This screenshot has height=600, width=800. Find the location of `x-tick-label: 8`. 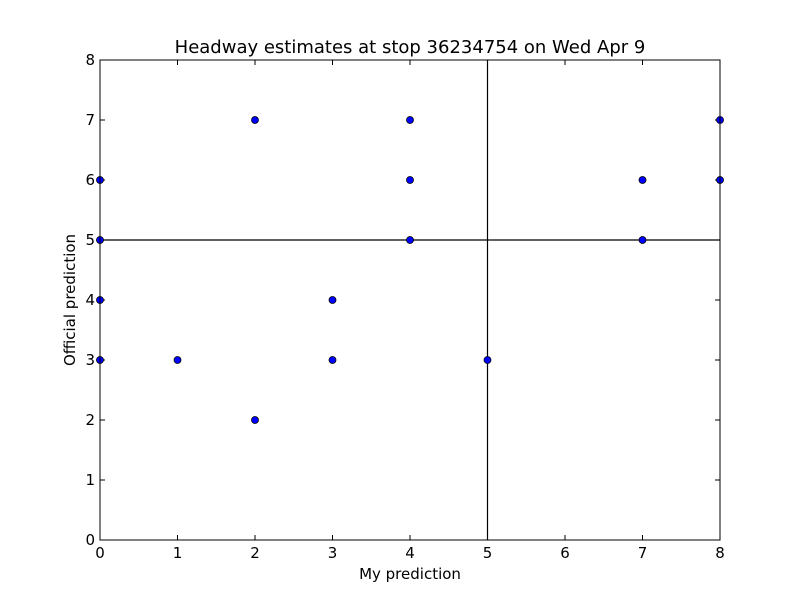

x-tick-label: 8 is located at coordinates (720, 553).